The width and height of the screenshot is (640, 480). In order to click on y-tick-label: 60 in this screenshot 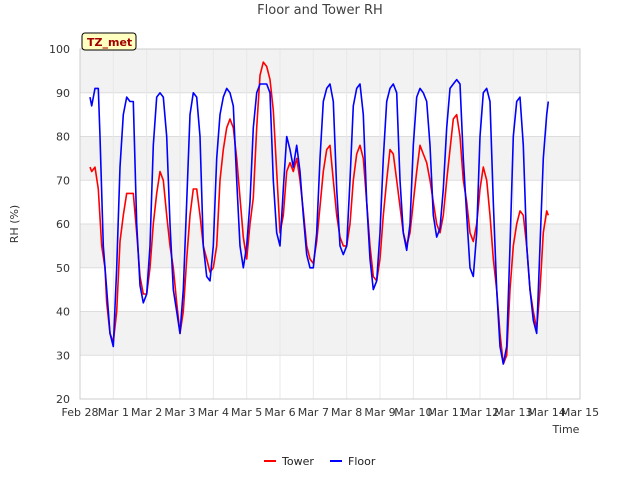, I will do `click(63, 224)`.